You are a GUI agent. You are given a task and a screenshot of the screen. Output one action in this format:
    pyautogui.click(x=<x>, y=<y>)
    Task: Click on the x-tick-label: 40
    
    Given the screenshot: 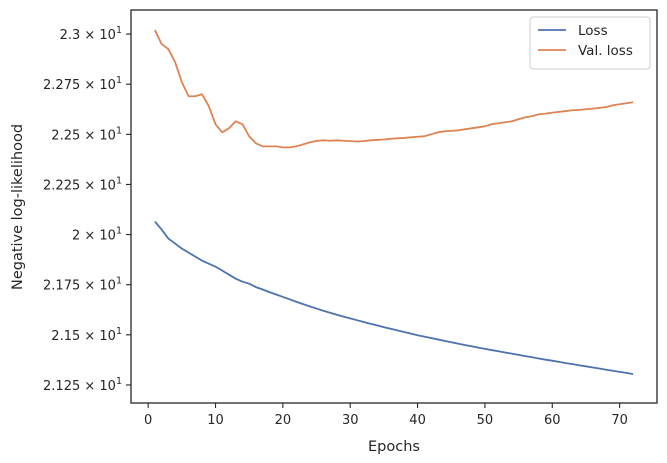 What is the action you would take?
    pyautogui.click(x=417, y=420)
    